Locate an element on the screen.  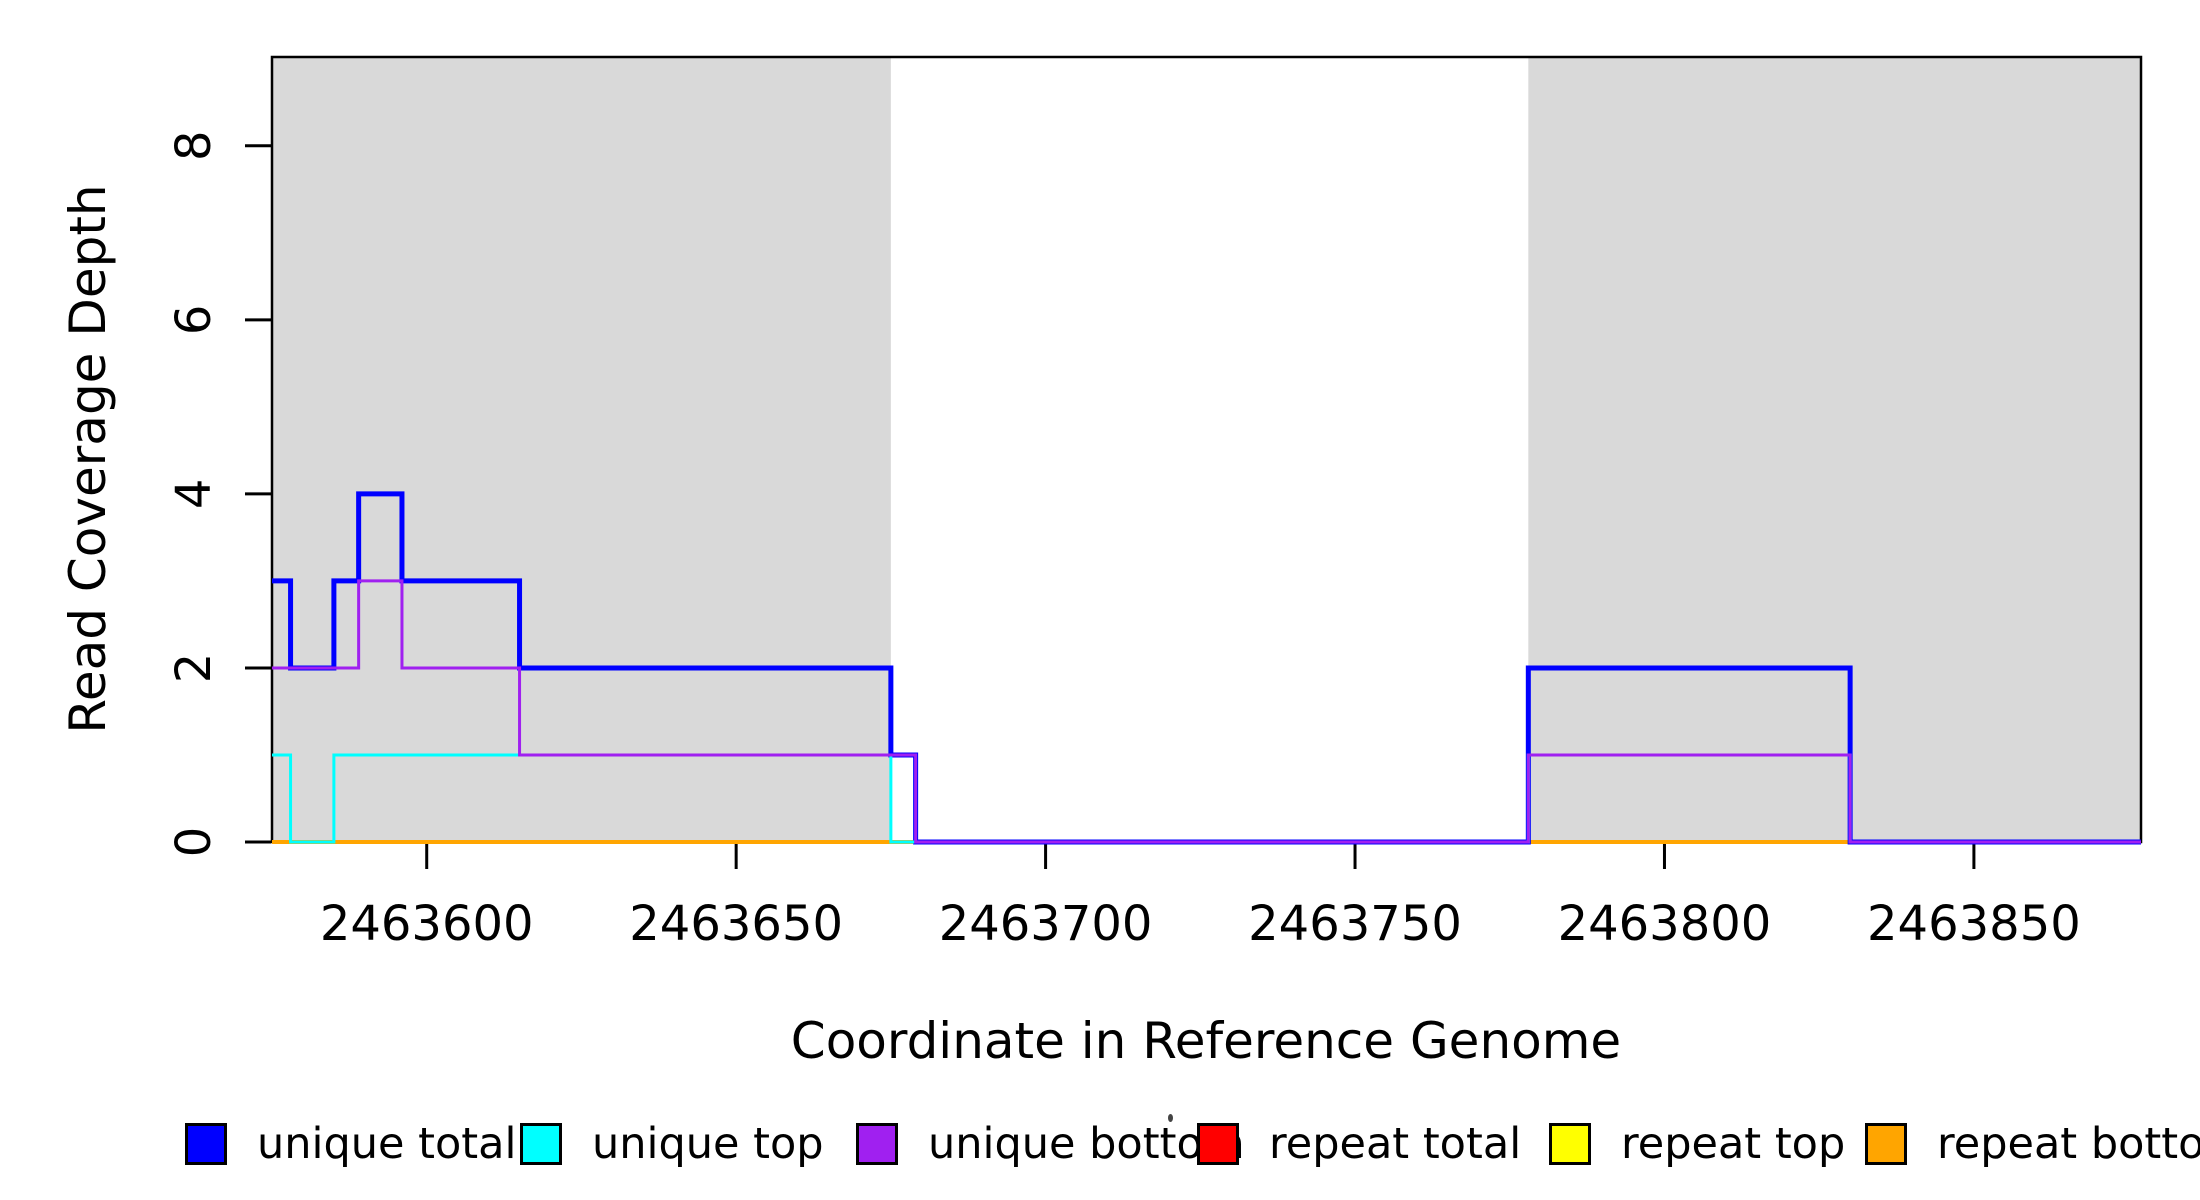
y-axis-title: Read Coverage Depth is located at coordinates (88, 459).